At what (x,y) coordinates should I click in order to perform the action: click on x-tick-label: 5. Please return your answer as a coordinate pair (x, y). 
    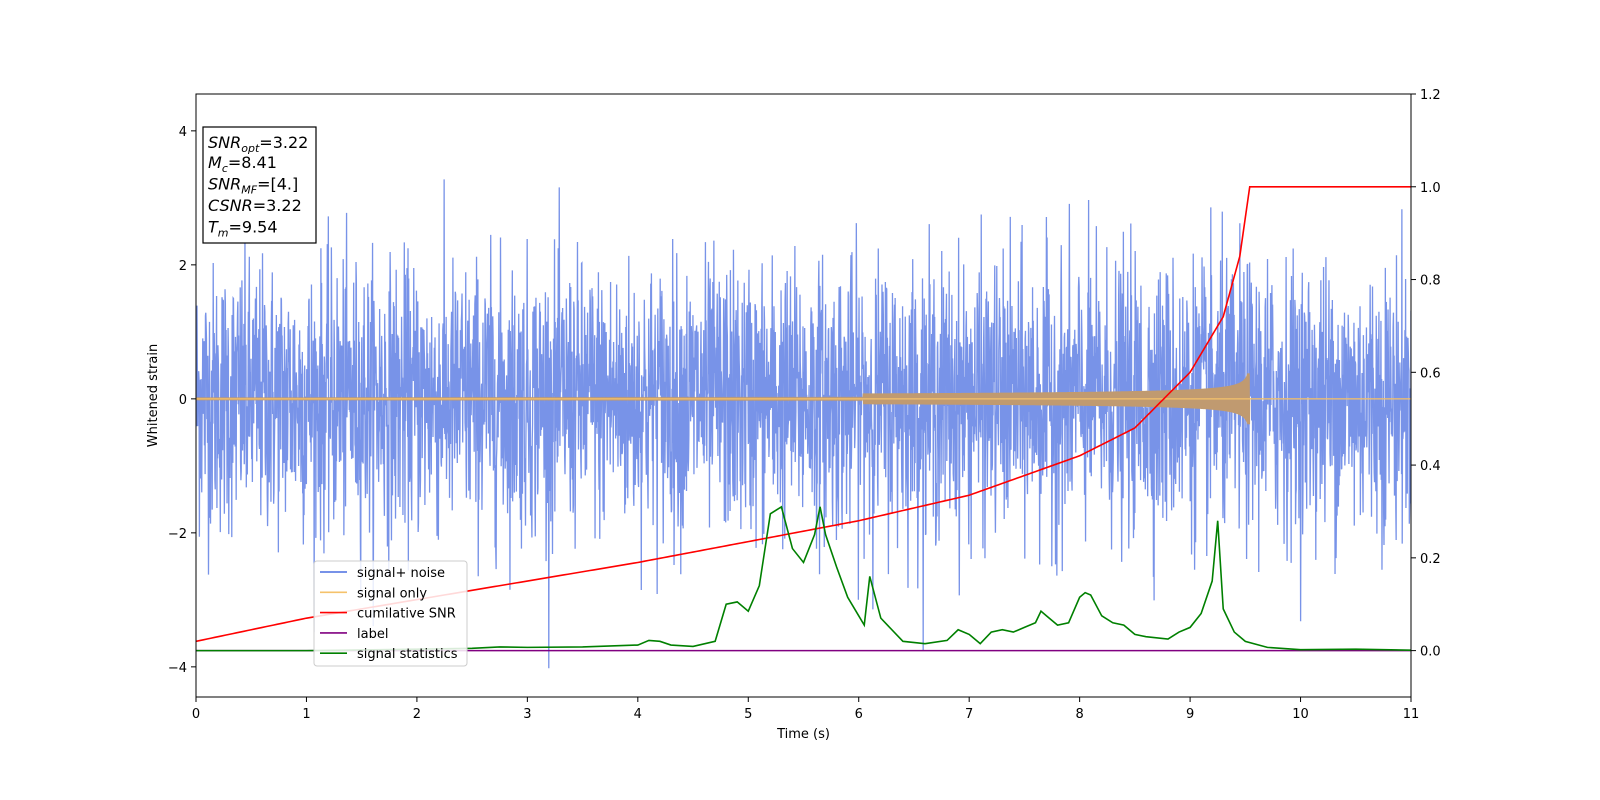
    Looking at the image, I should click on (748, 714).